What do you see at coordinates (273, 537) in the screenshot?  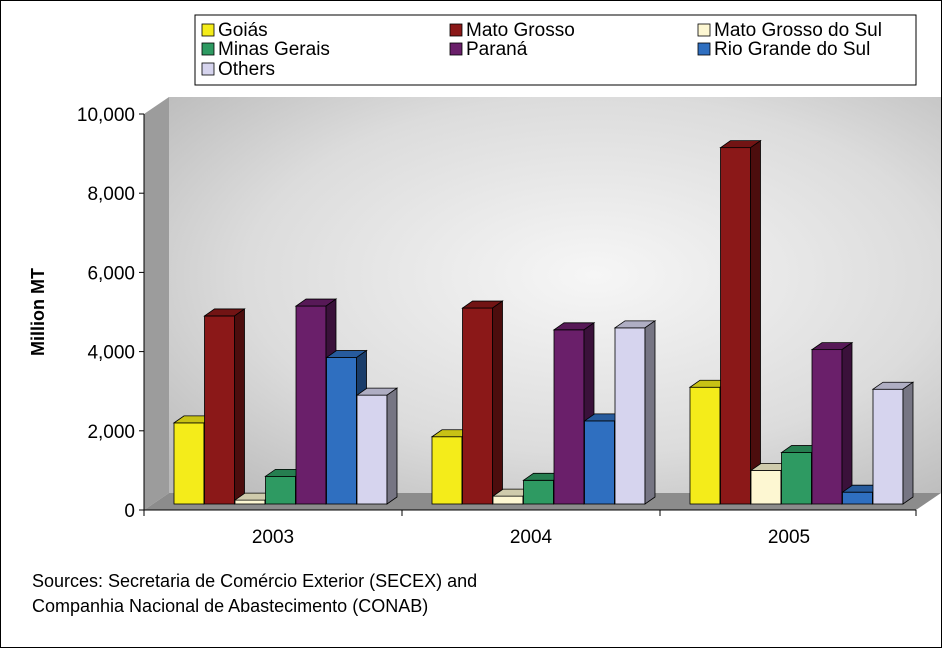 I see `x-tick-label: 2003` at bounding box center [273, 537].